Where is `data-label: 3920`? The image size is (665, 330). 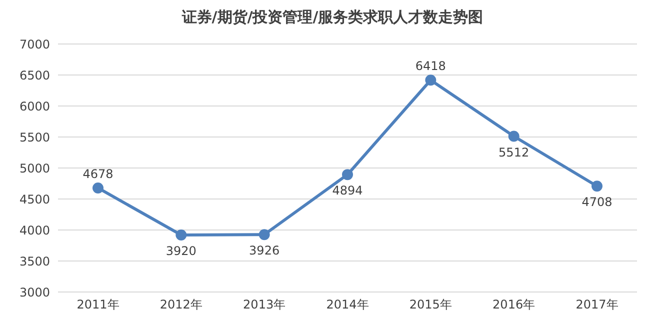
data-label: 3920 is located at coordinates (181, 251).